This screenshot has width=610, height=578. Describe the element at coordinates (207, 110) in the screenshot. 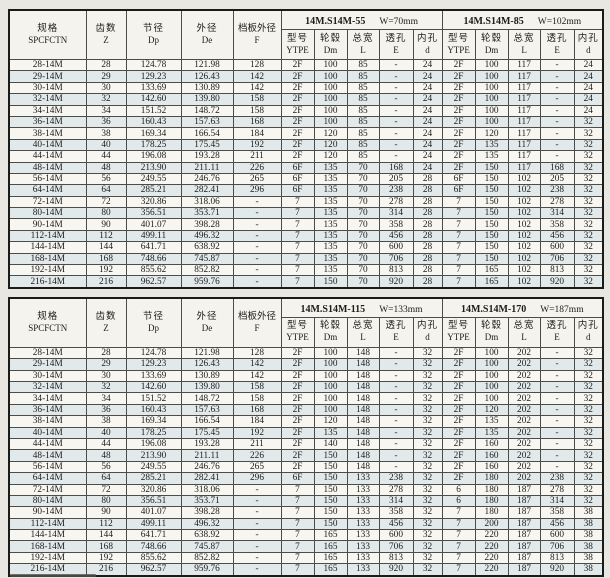

I see `cell-outer-dia: 148.72` at that location.